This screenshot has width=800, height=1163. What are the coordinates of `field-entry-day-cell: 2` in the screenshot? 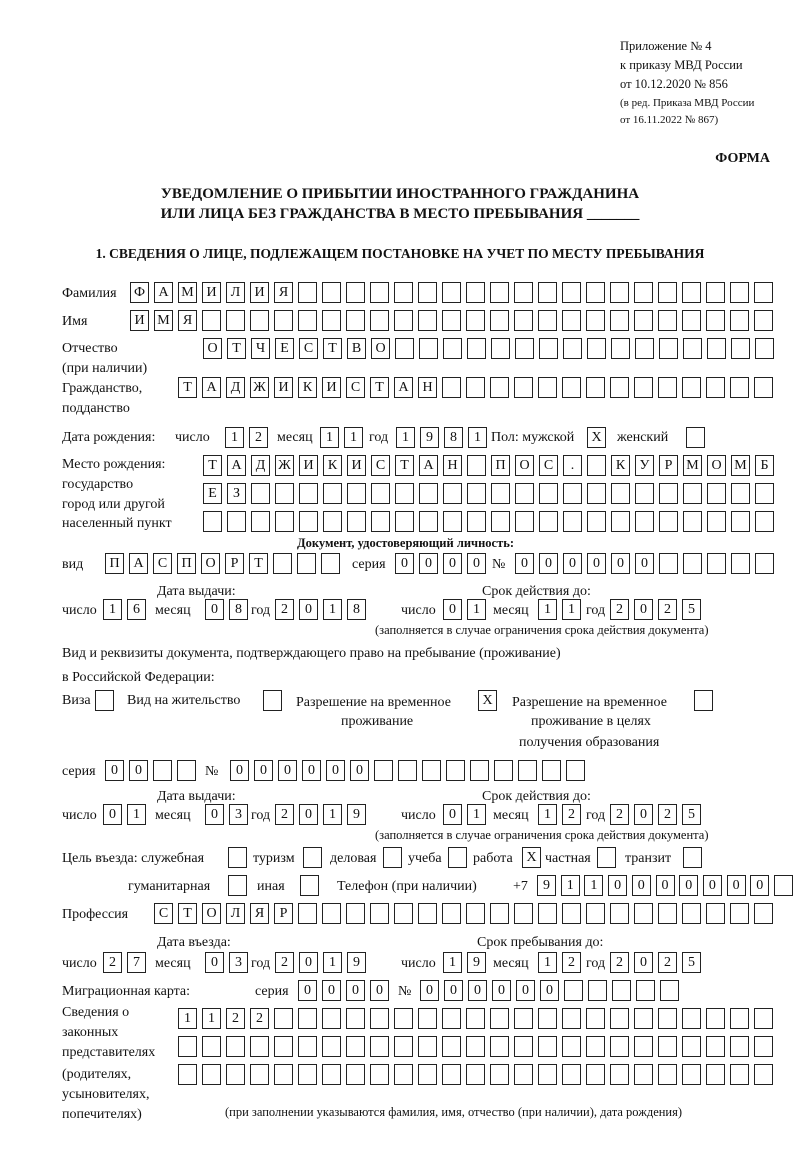 It's located at (112, 962).